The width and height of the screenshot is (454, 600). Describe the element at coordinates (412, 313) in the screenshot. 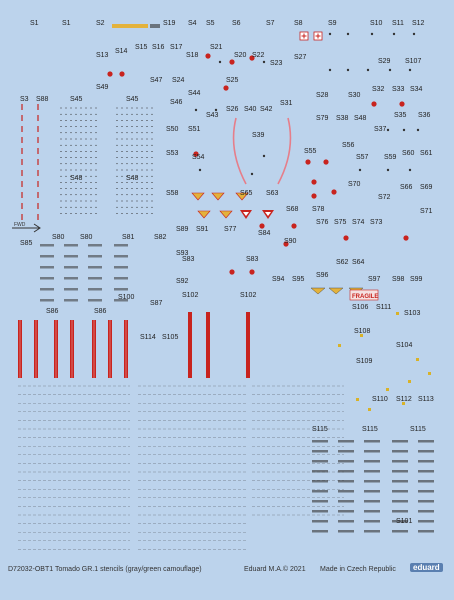

I see `decal-number-s103: S103` at that location.